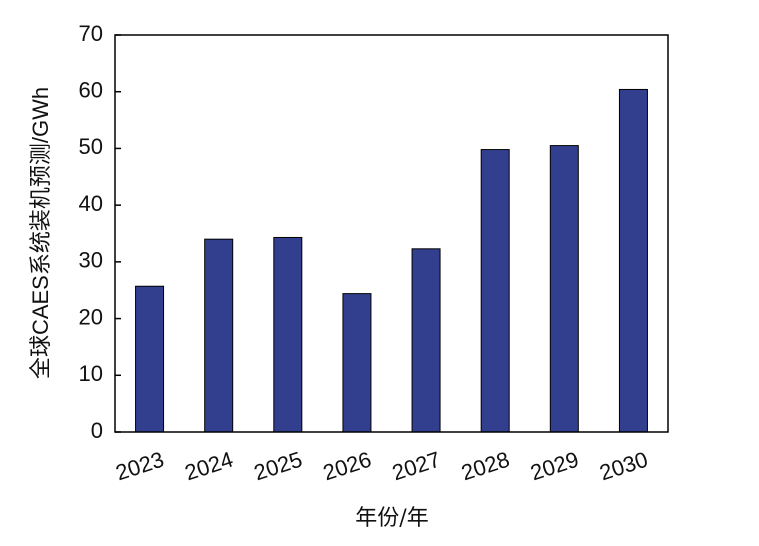 This screenshot has height=546, width=759. What do you see at coordinates (91, 90) in the screenshot?
I see `y-tick-label: 60` at bounding box center [91, 90].